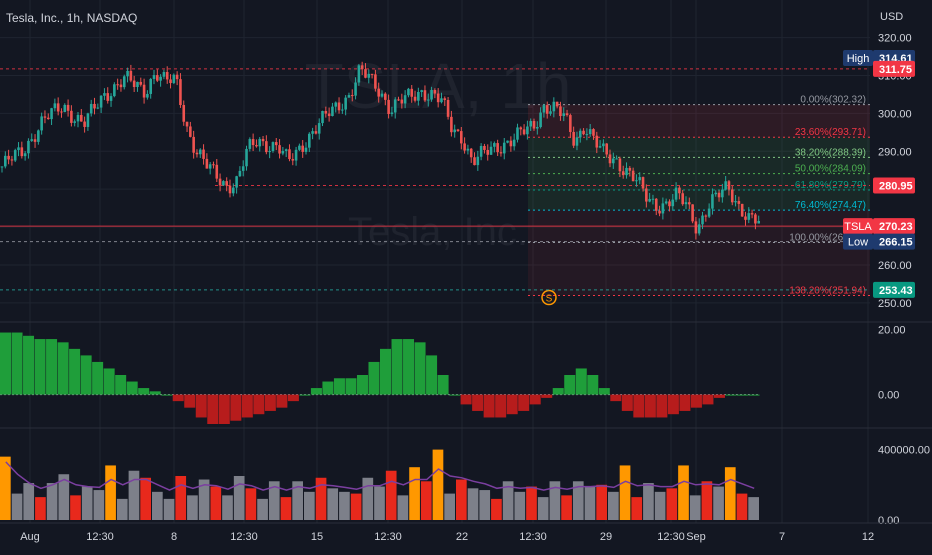 This screenshot has height=555, width=932. What do you see at coordinates (380, 378) in the screenshot?
I see `oscillator-histogram` at bounding box center [380, 378].